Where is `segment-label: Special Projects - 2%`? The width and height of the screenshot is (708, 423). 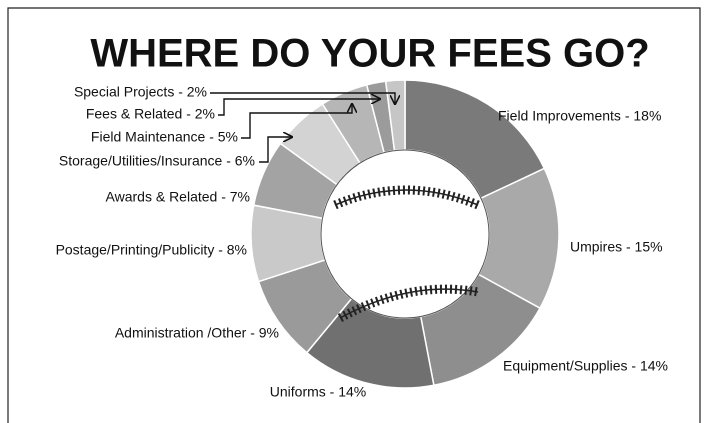 segment-label: Special Projects - 2% is located at coordinates (140, 92).